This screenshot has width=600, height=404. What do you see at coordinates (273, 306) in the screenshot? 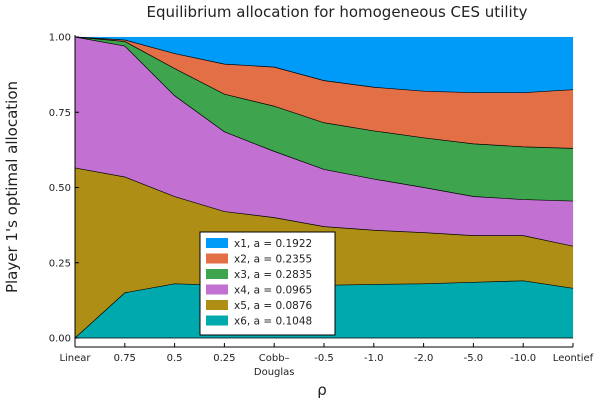
I see `legend-label-5: x5, a = 0.0876` at bounding box center [273, 306].